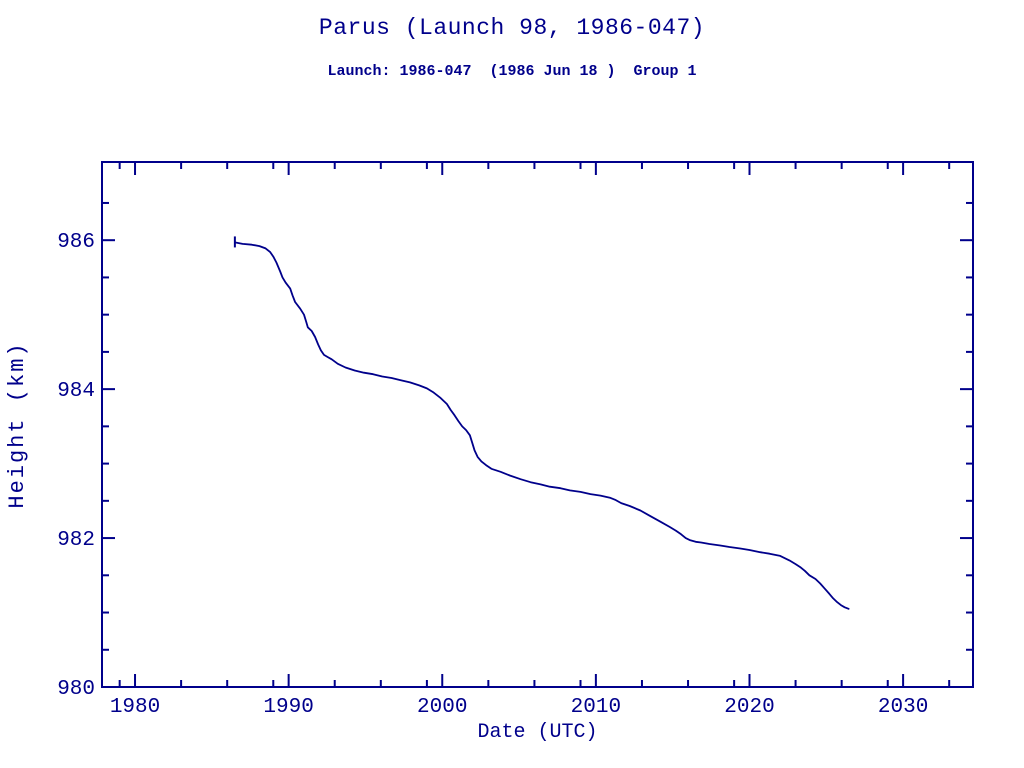  Describe the element at coordinates (749, 707) in the screenshot. I see `x-tick-label: 2020` at that location.